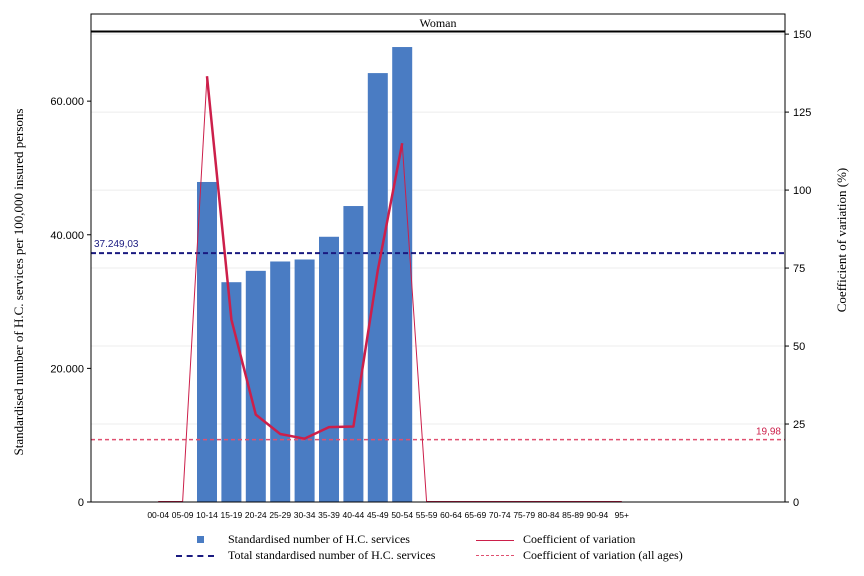 The height and width of the screenshot is (576, 864). What do you see at coordinates (232, 515) in the screenshot?
I see `x-tick-label: 15-19` at bounding box center [232, 515].